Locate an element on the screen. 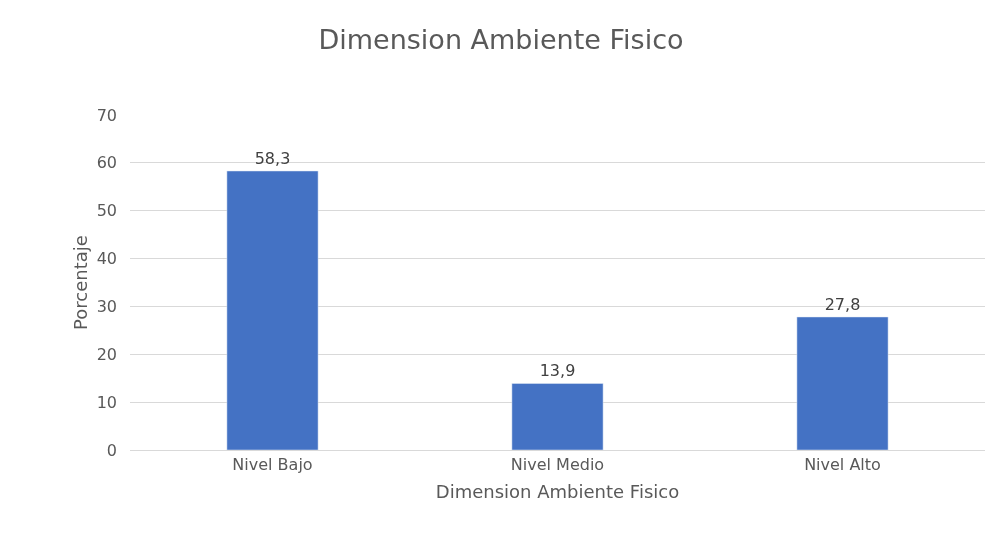 This screenshot has width=1002, height=558. y-tick-label: 10 is located at coordinates (106, 402).